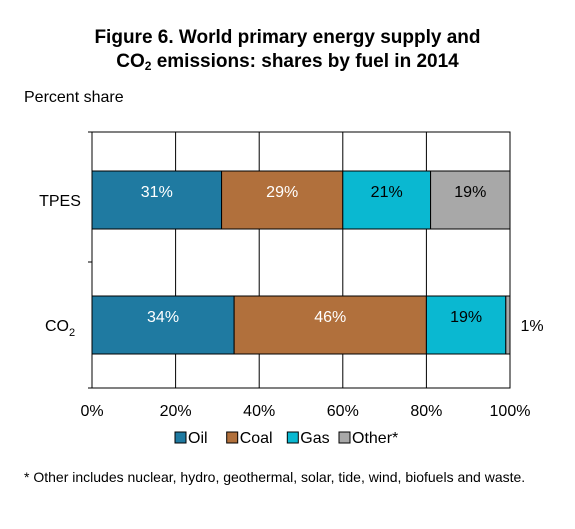  Describe the element at coordinates (198, 438) in the screenshot. I see `legend-label: Oil` at that location.